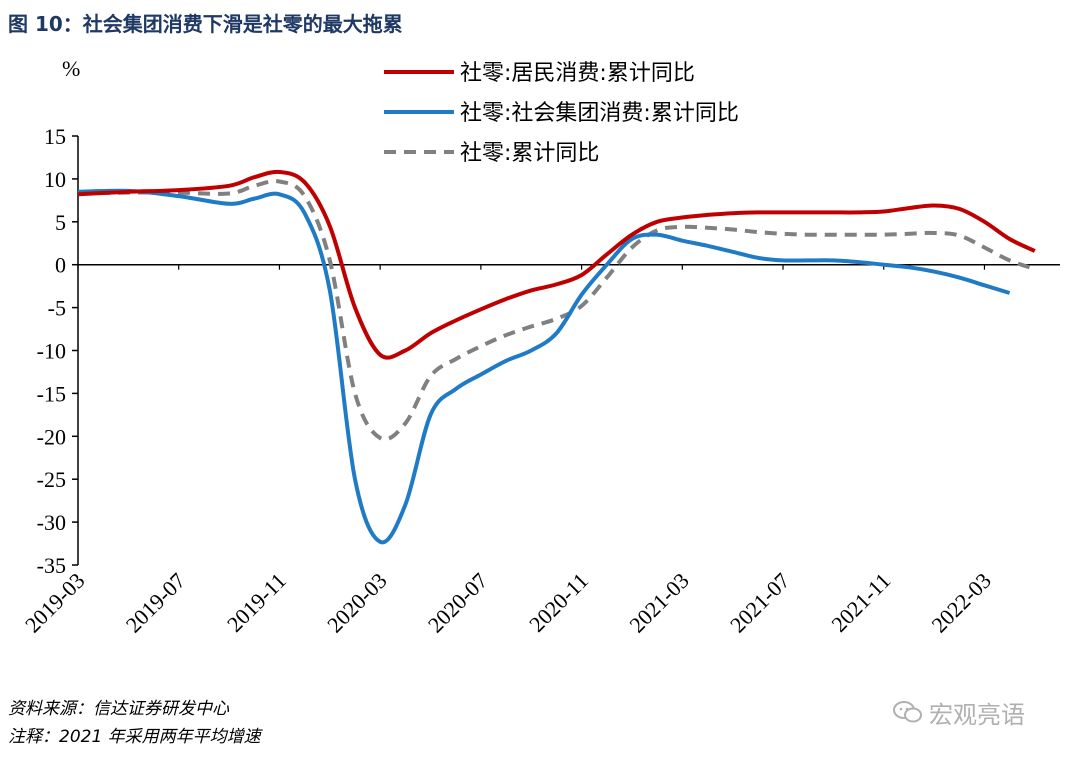 The width and height of the screenshot is (1080, 759). Describe the element at coordinates (51, 522) in the screenshot. I see `y-tick-label: -30` at that location.